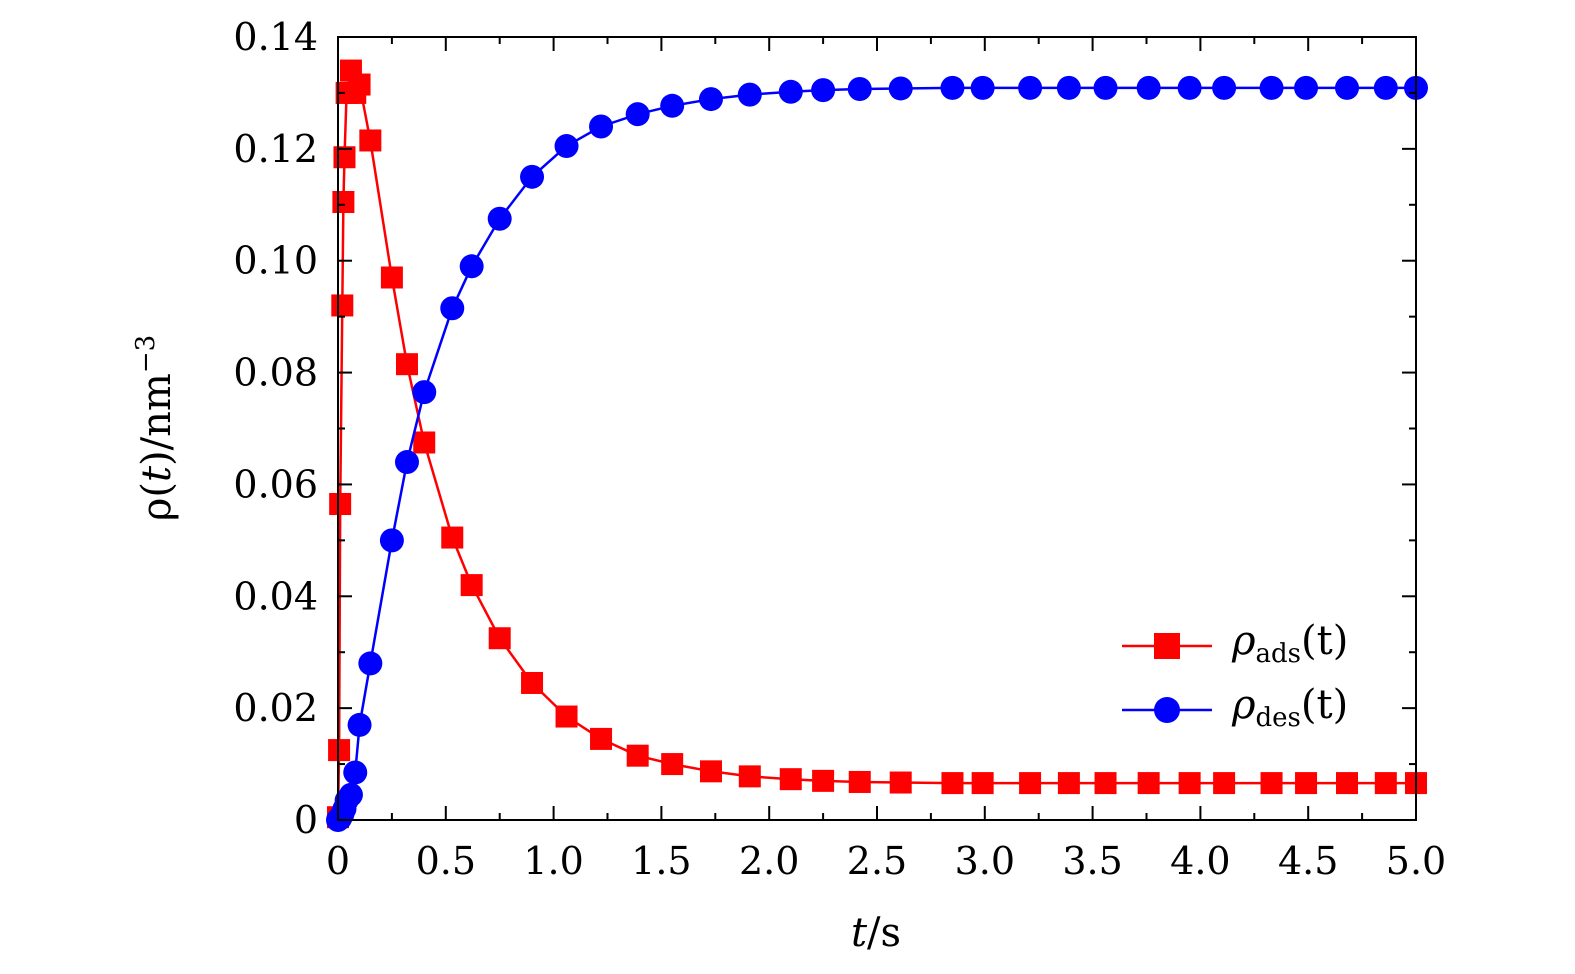 The image size is (1575, 974). What do you see at coordinates (661, 861) in the screenshot?
I see `x-tick-label: 1.5` at bounding box center [661, 861].